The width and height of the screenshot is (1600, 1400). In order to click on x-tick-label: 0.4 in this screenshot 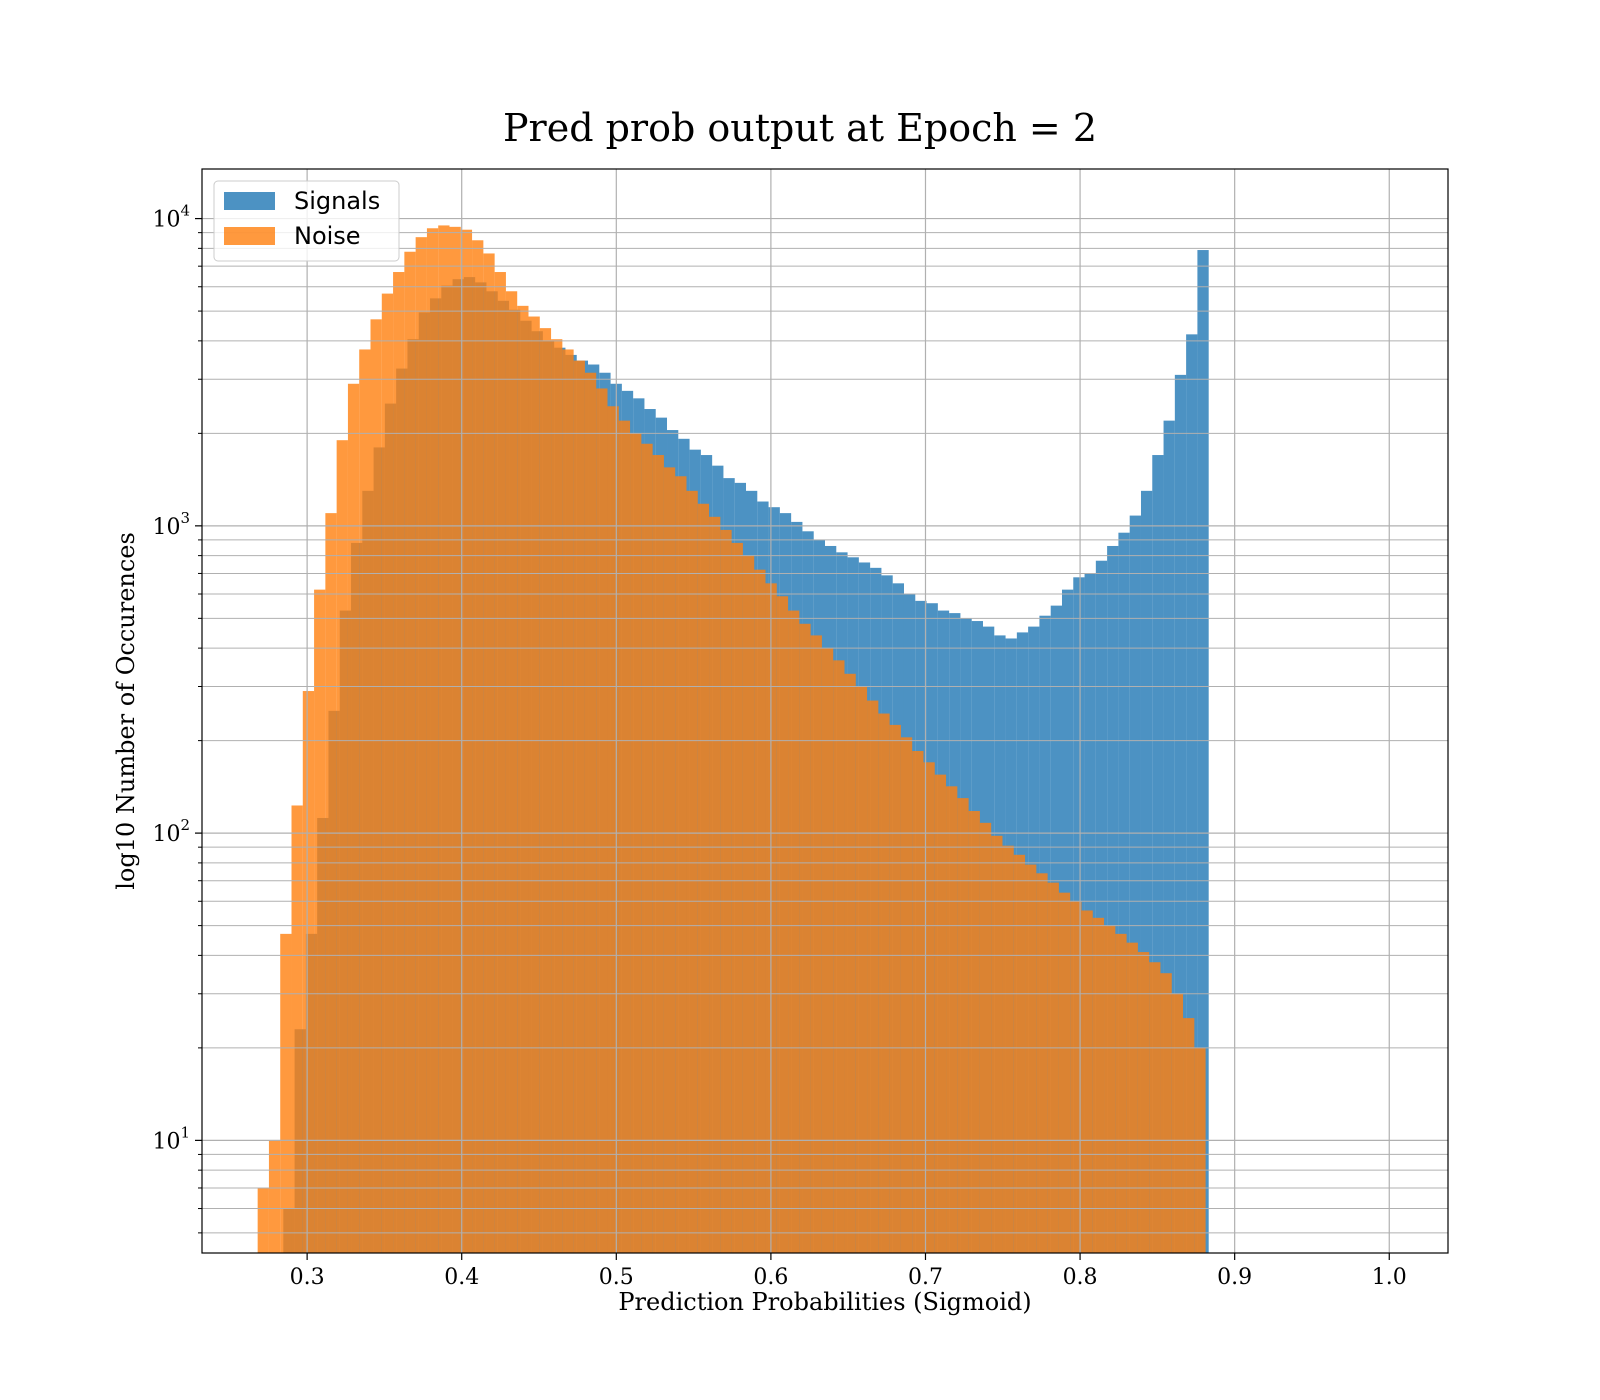, I will do `click(461, 1277)`.